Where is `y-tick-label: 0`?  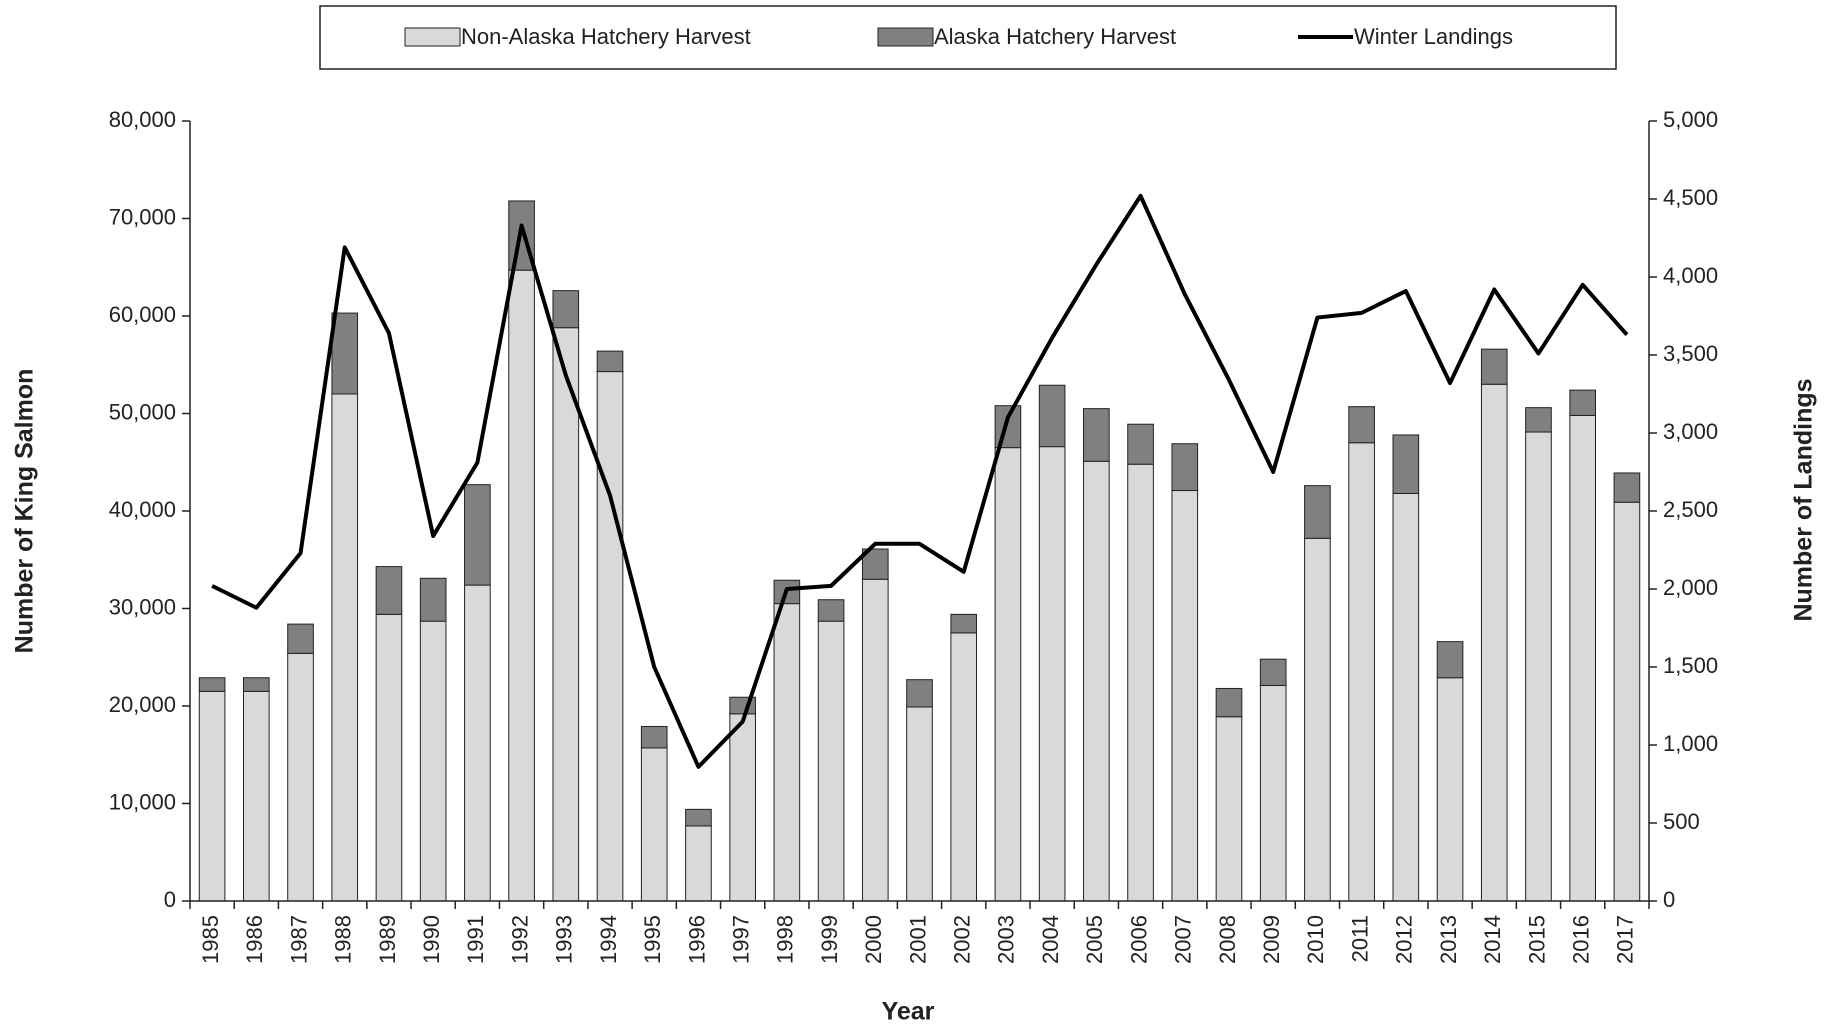 y-tick-label: 0 is located at coordinates (170, 899).